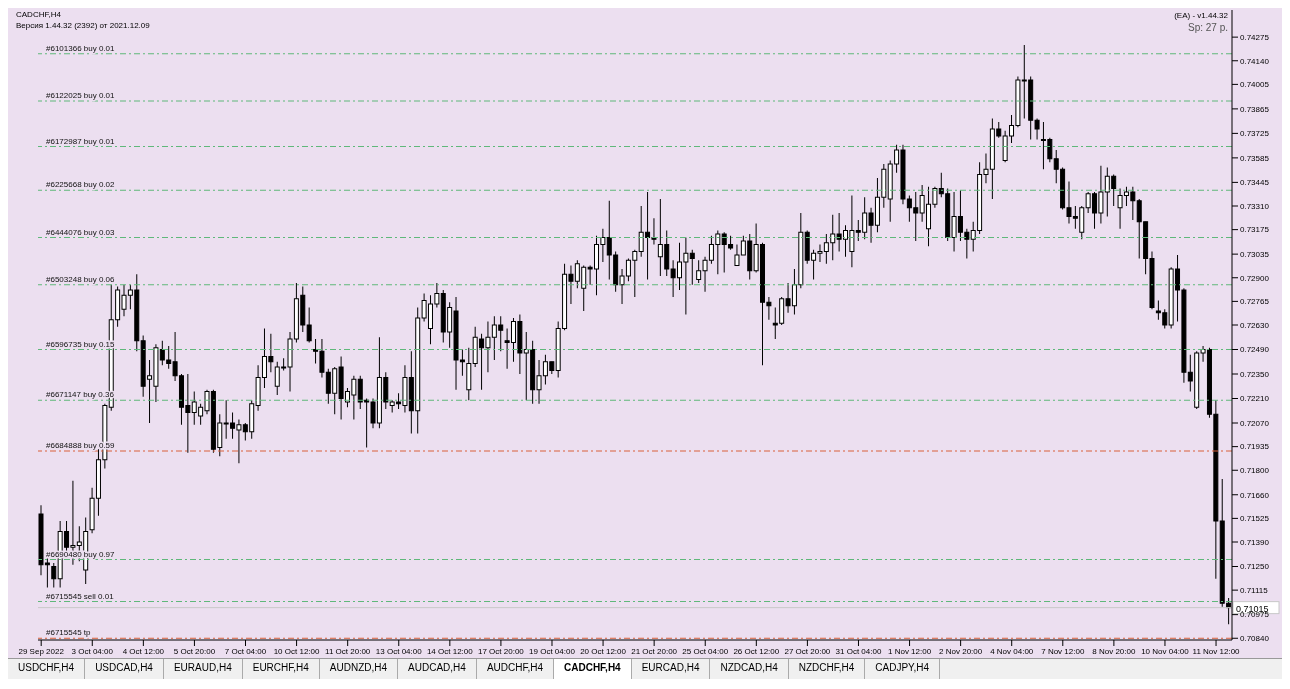  What do you see at coordinates (1255, 423) in the screenshot?
I see `y-tick-label: 0.72070` at bounding box center [1255, 423].